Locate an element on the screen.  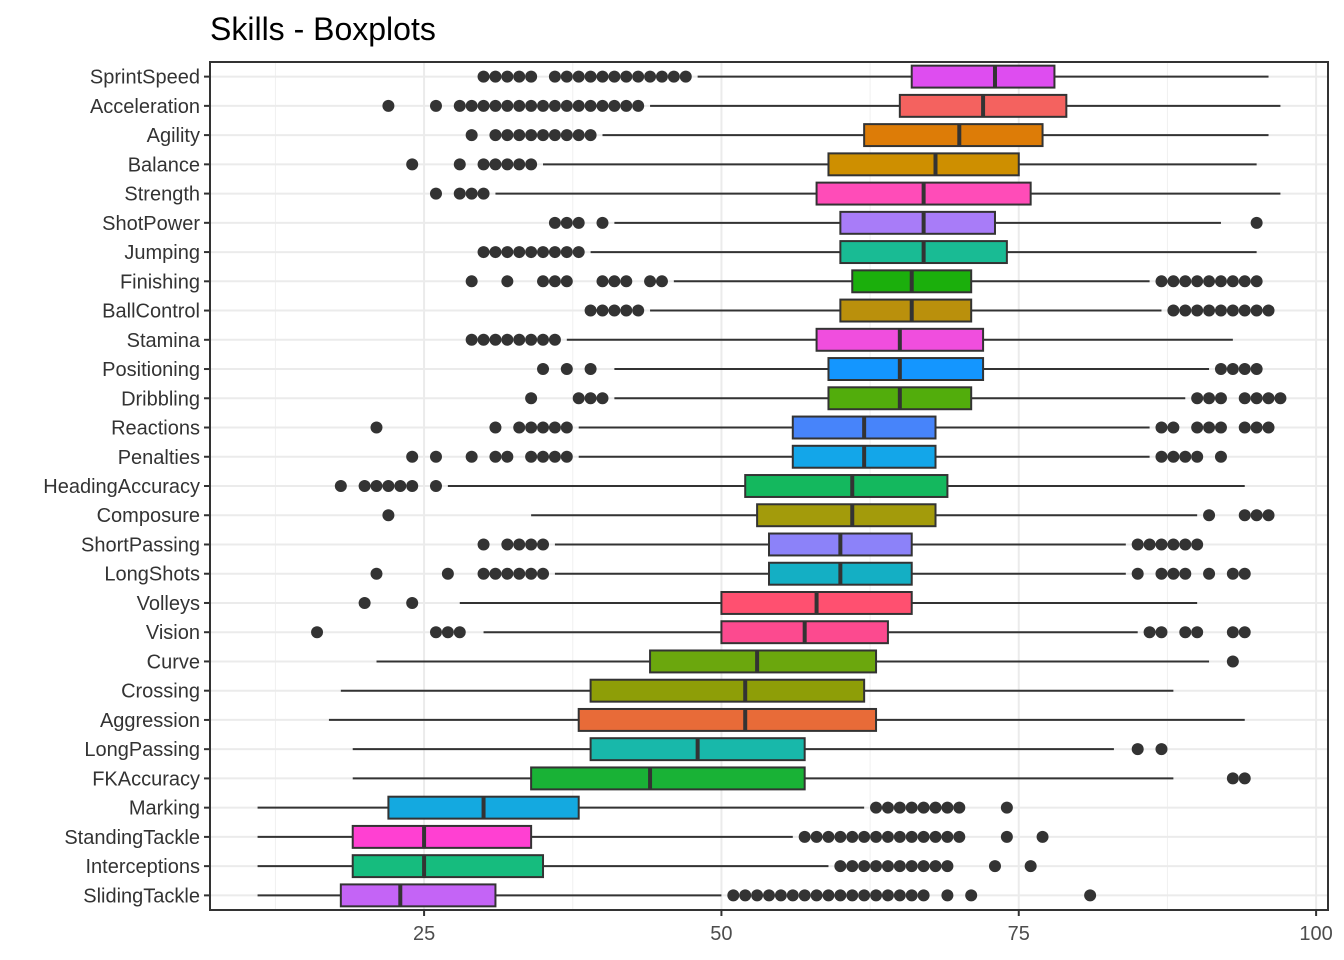
box-Crossing is located at coordinates (757, 690).